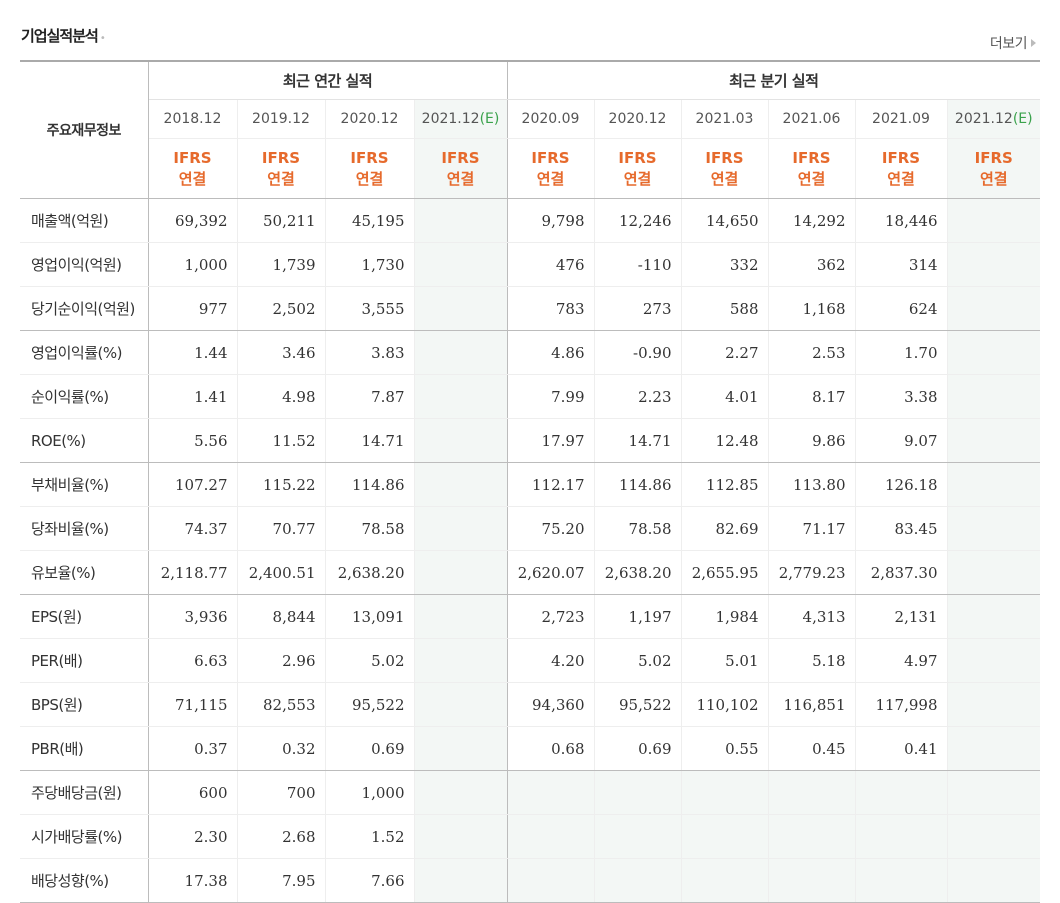 This screenshot has height=903, width=1060. What do you see at coordinates (450, 119) in the screenshot?
I see `period-date: 2021.12` at bounding box center [450, 119].